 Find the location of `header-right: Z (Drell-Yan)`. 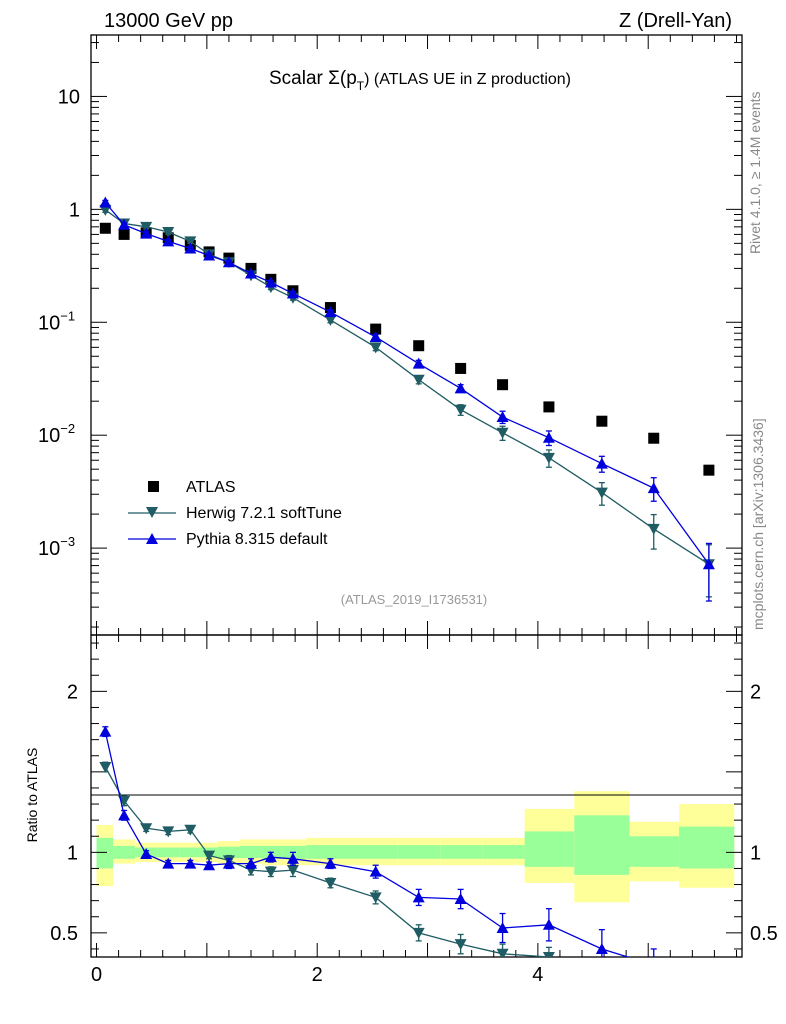

header-right: Z (Drell-Yan) is located at coordinates (675, 21).